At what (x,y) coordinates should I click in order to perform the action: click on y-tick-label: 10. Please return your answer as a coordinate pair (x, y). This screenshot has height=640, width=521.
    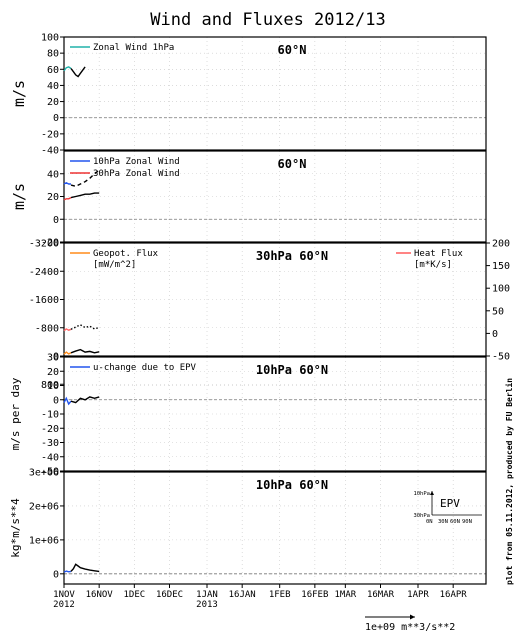
    Looking at the image, I should click on (53, 386).